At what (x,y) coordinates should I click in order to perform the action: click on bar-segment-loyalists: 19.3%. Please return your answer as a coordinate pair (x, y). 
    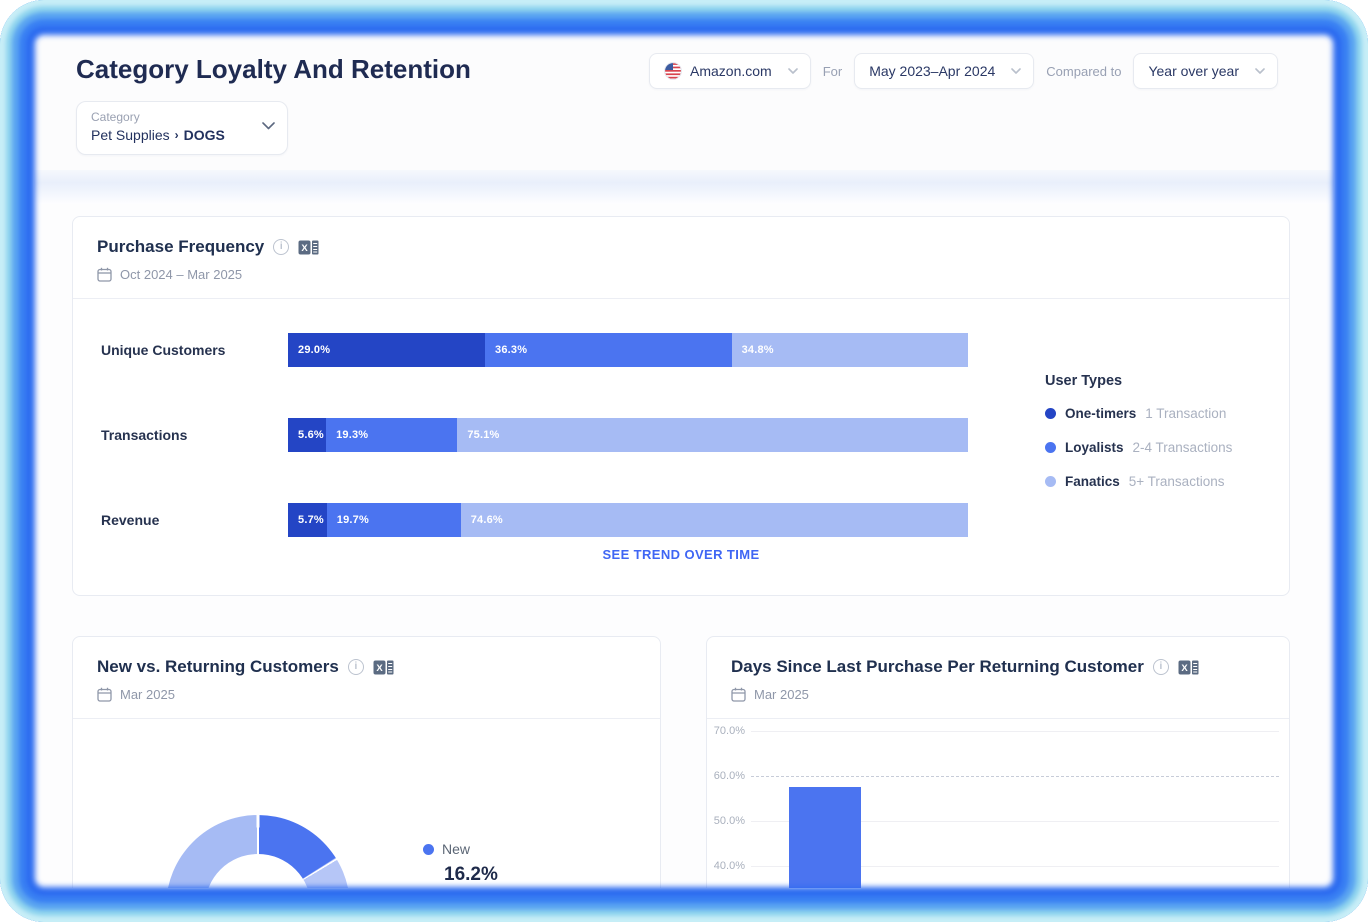
    Looking at the image, I should click on (392, 435).